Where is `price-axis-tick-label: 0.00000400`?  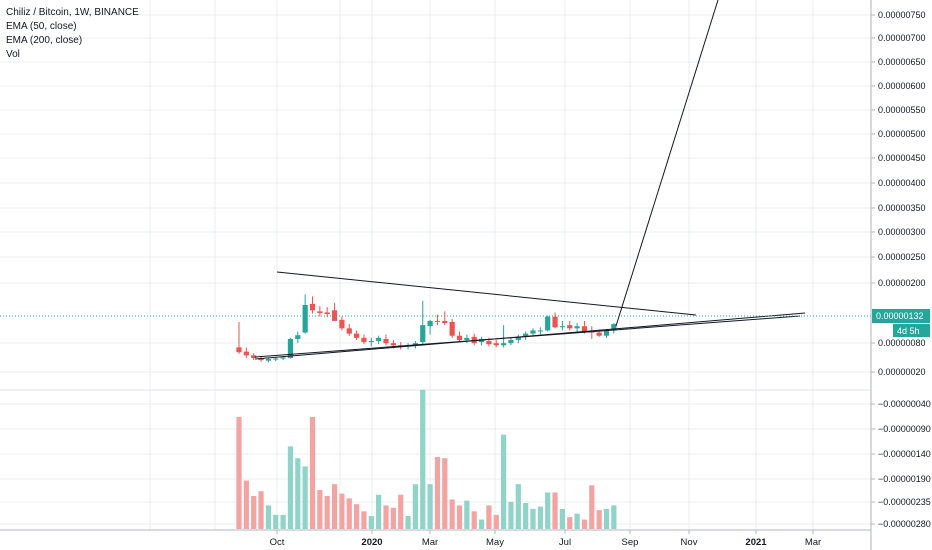 price-axis-tick-label: 0.00000400 is located at coordinates (902, 183).